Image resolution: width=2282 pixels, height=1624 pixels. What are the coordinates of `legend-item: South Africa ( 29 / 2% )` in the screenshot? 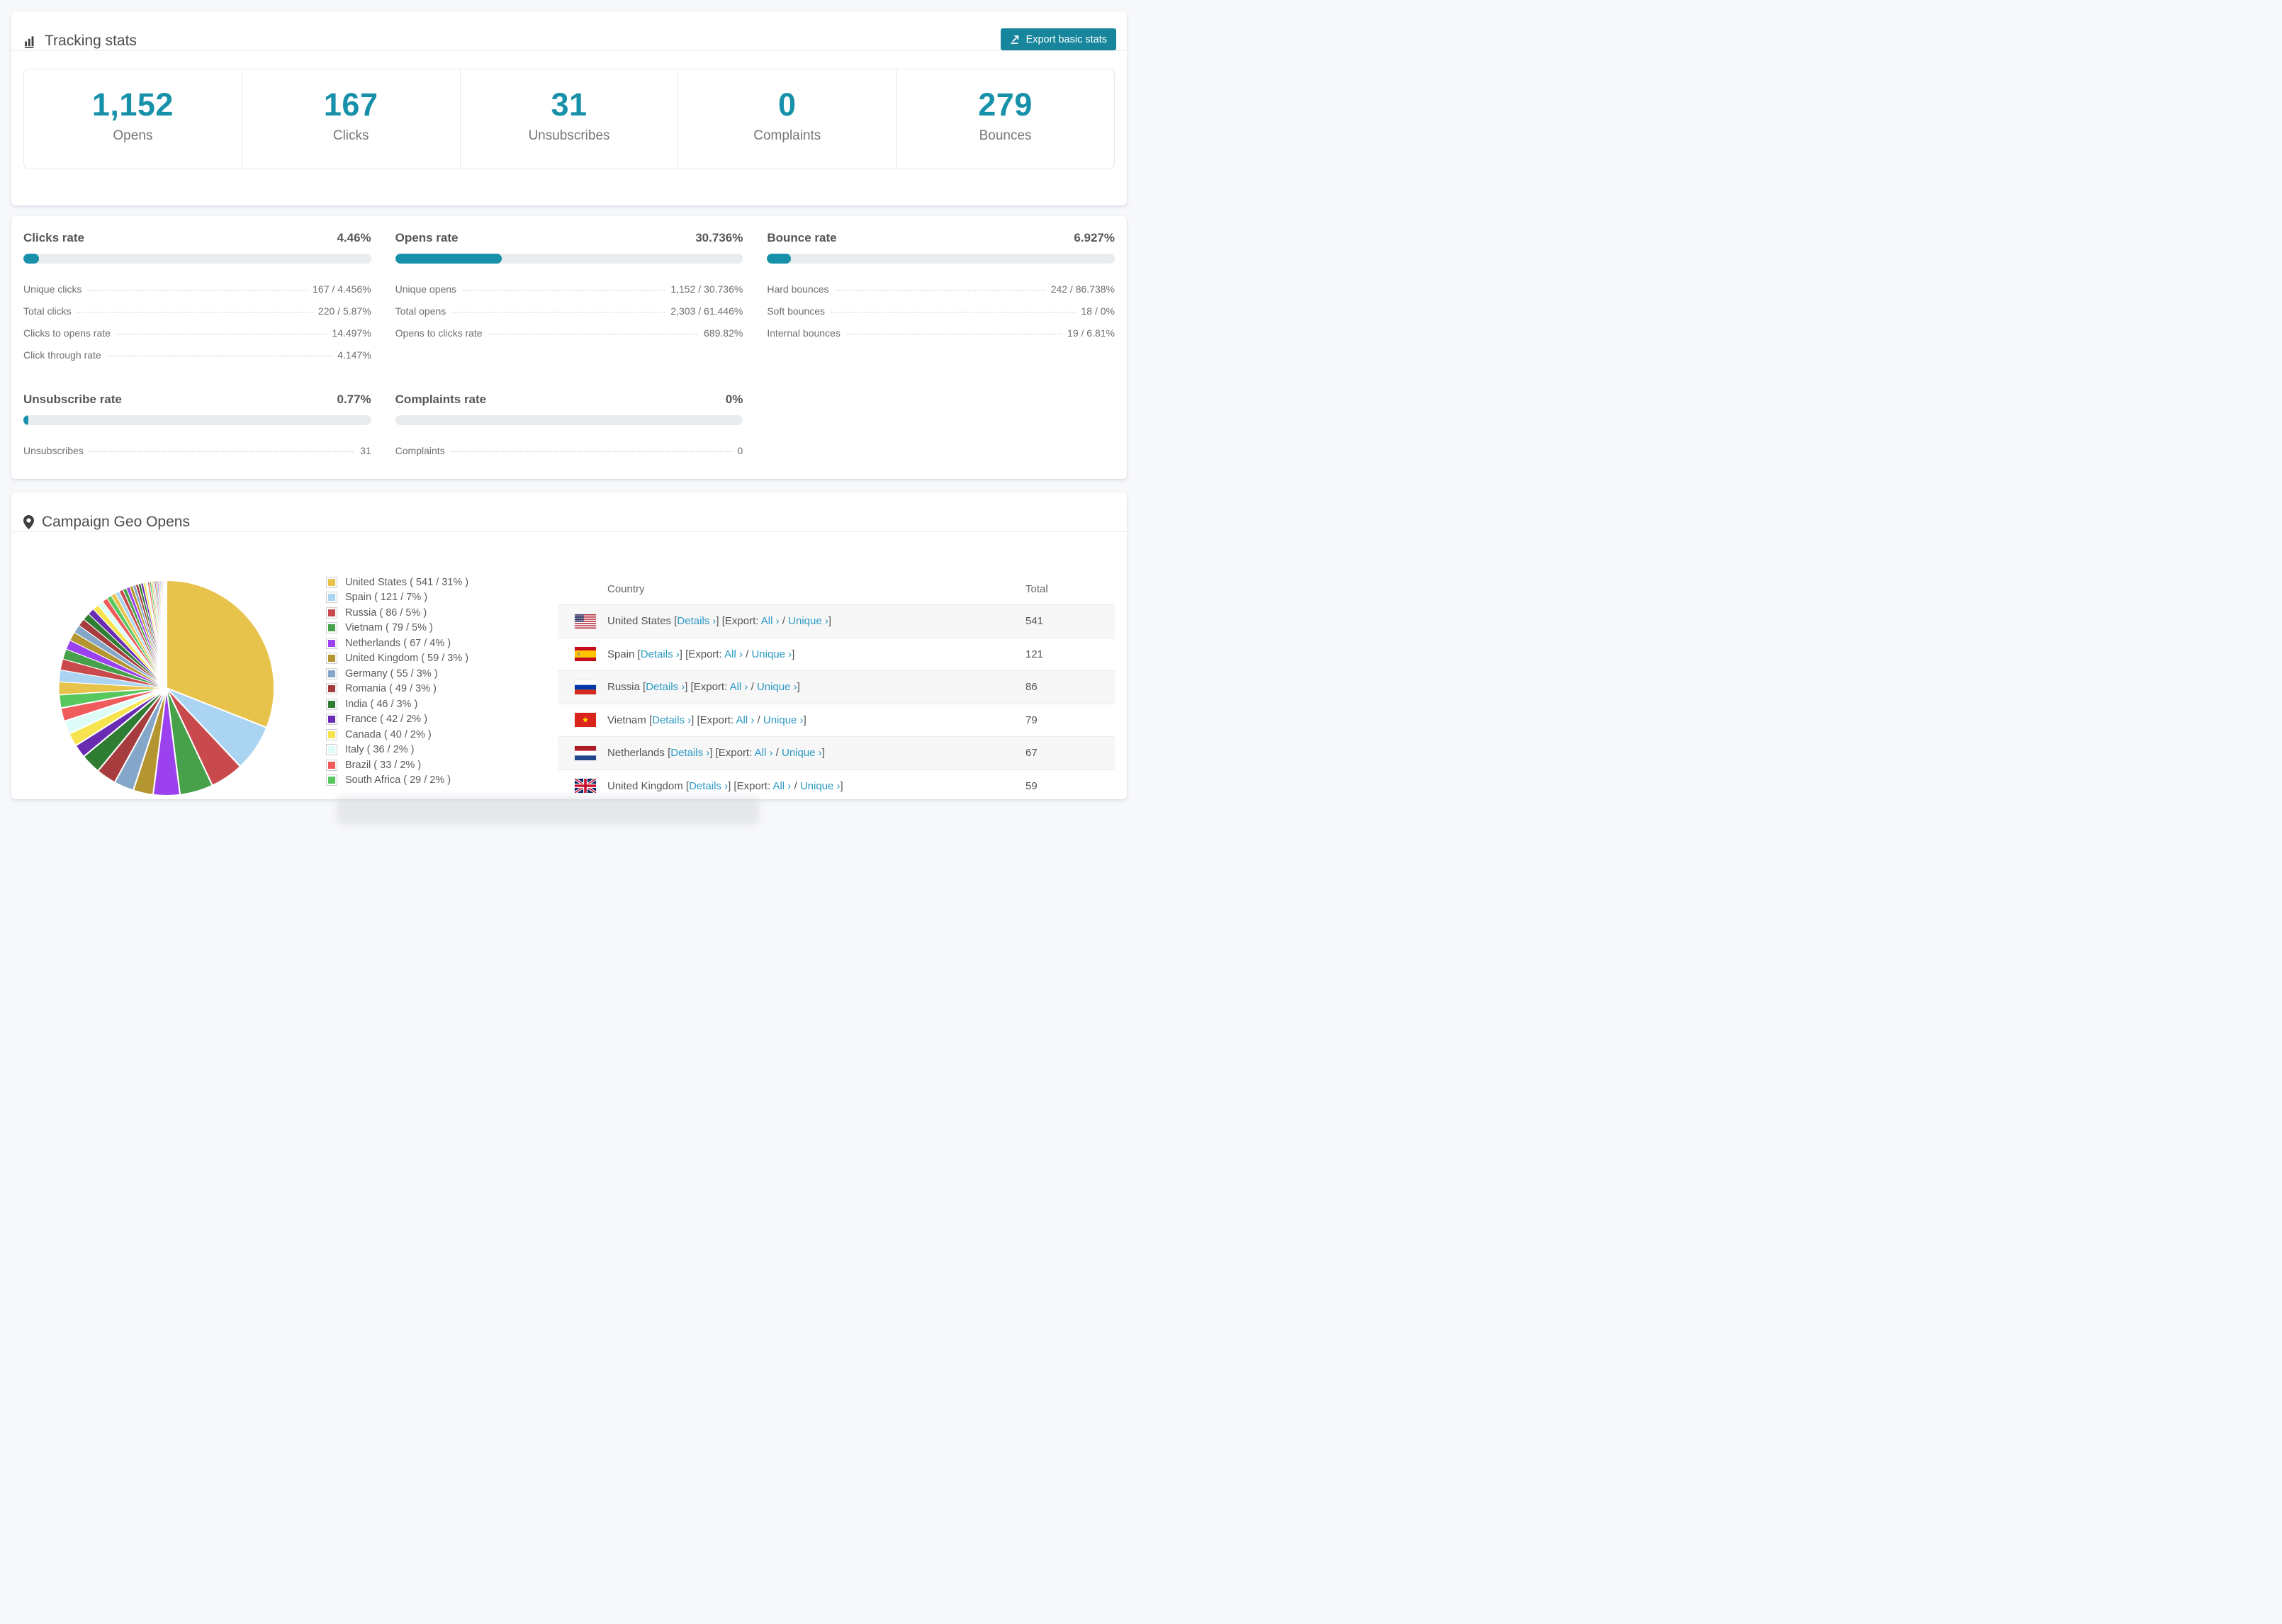 It's located at (397, 781).